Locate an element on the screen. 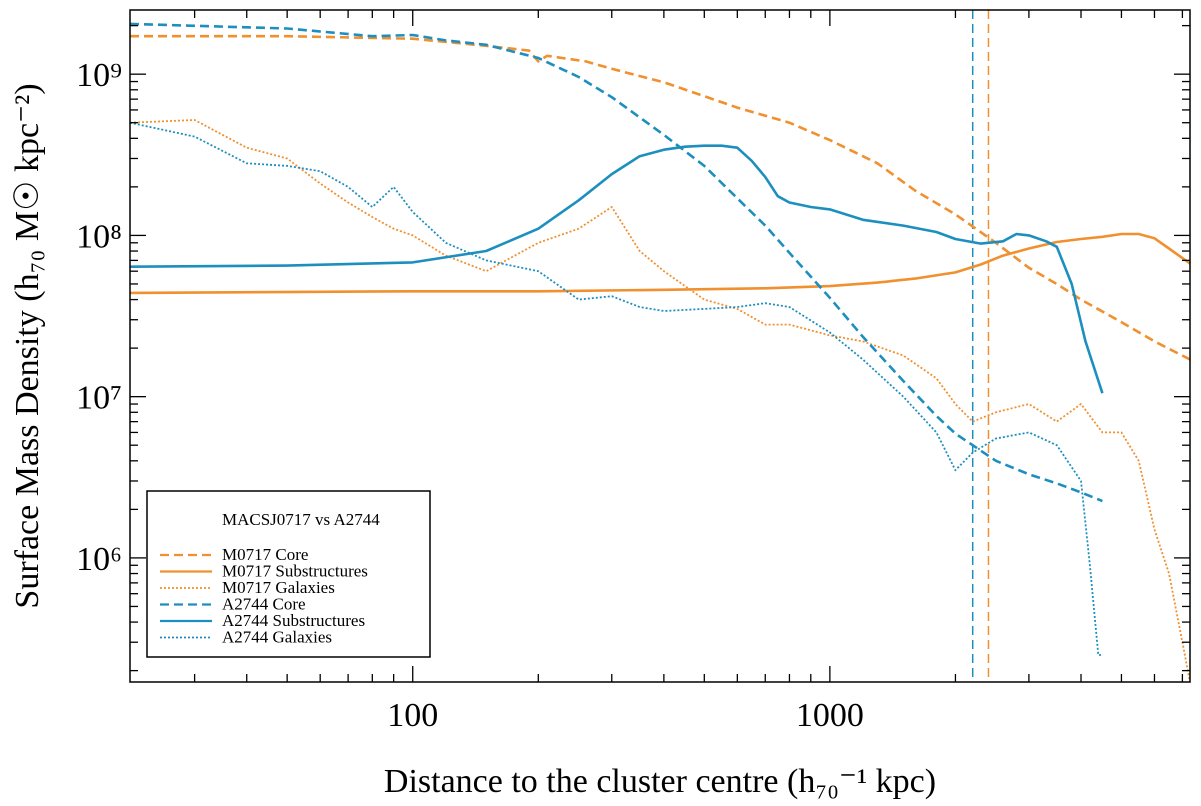 The width and height of the screenshot is (1201, 806). legend-box is located at coordinates (288, 574).